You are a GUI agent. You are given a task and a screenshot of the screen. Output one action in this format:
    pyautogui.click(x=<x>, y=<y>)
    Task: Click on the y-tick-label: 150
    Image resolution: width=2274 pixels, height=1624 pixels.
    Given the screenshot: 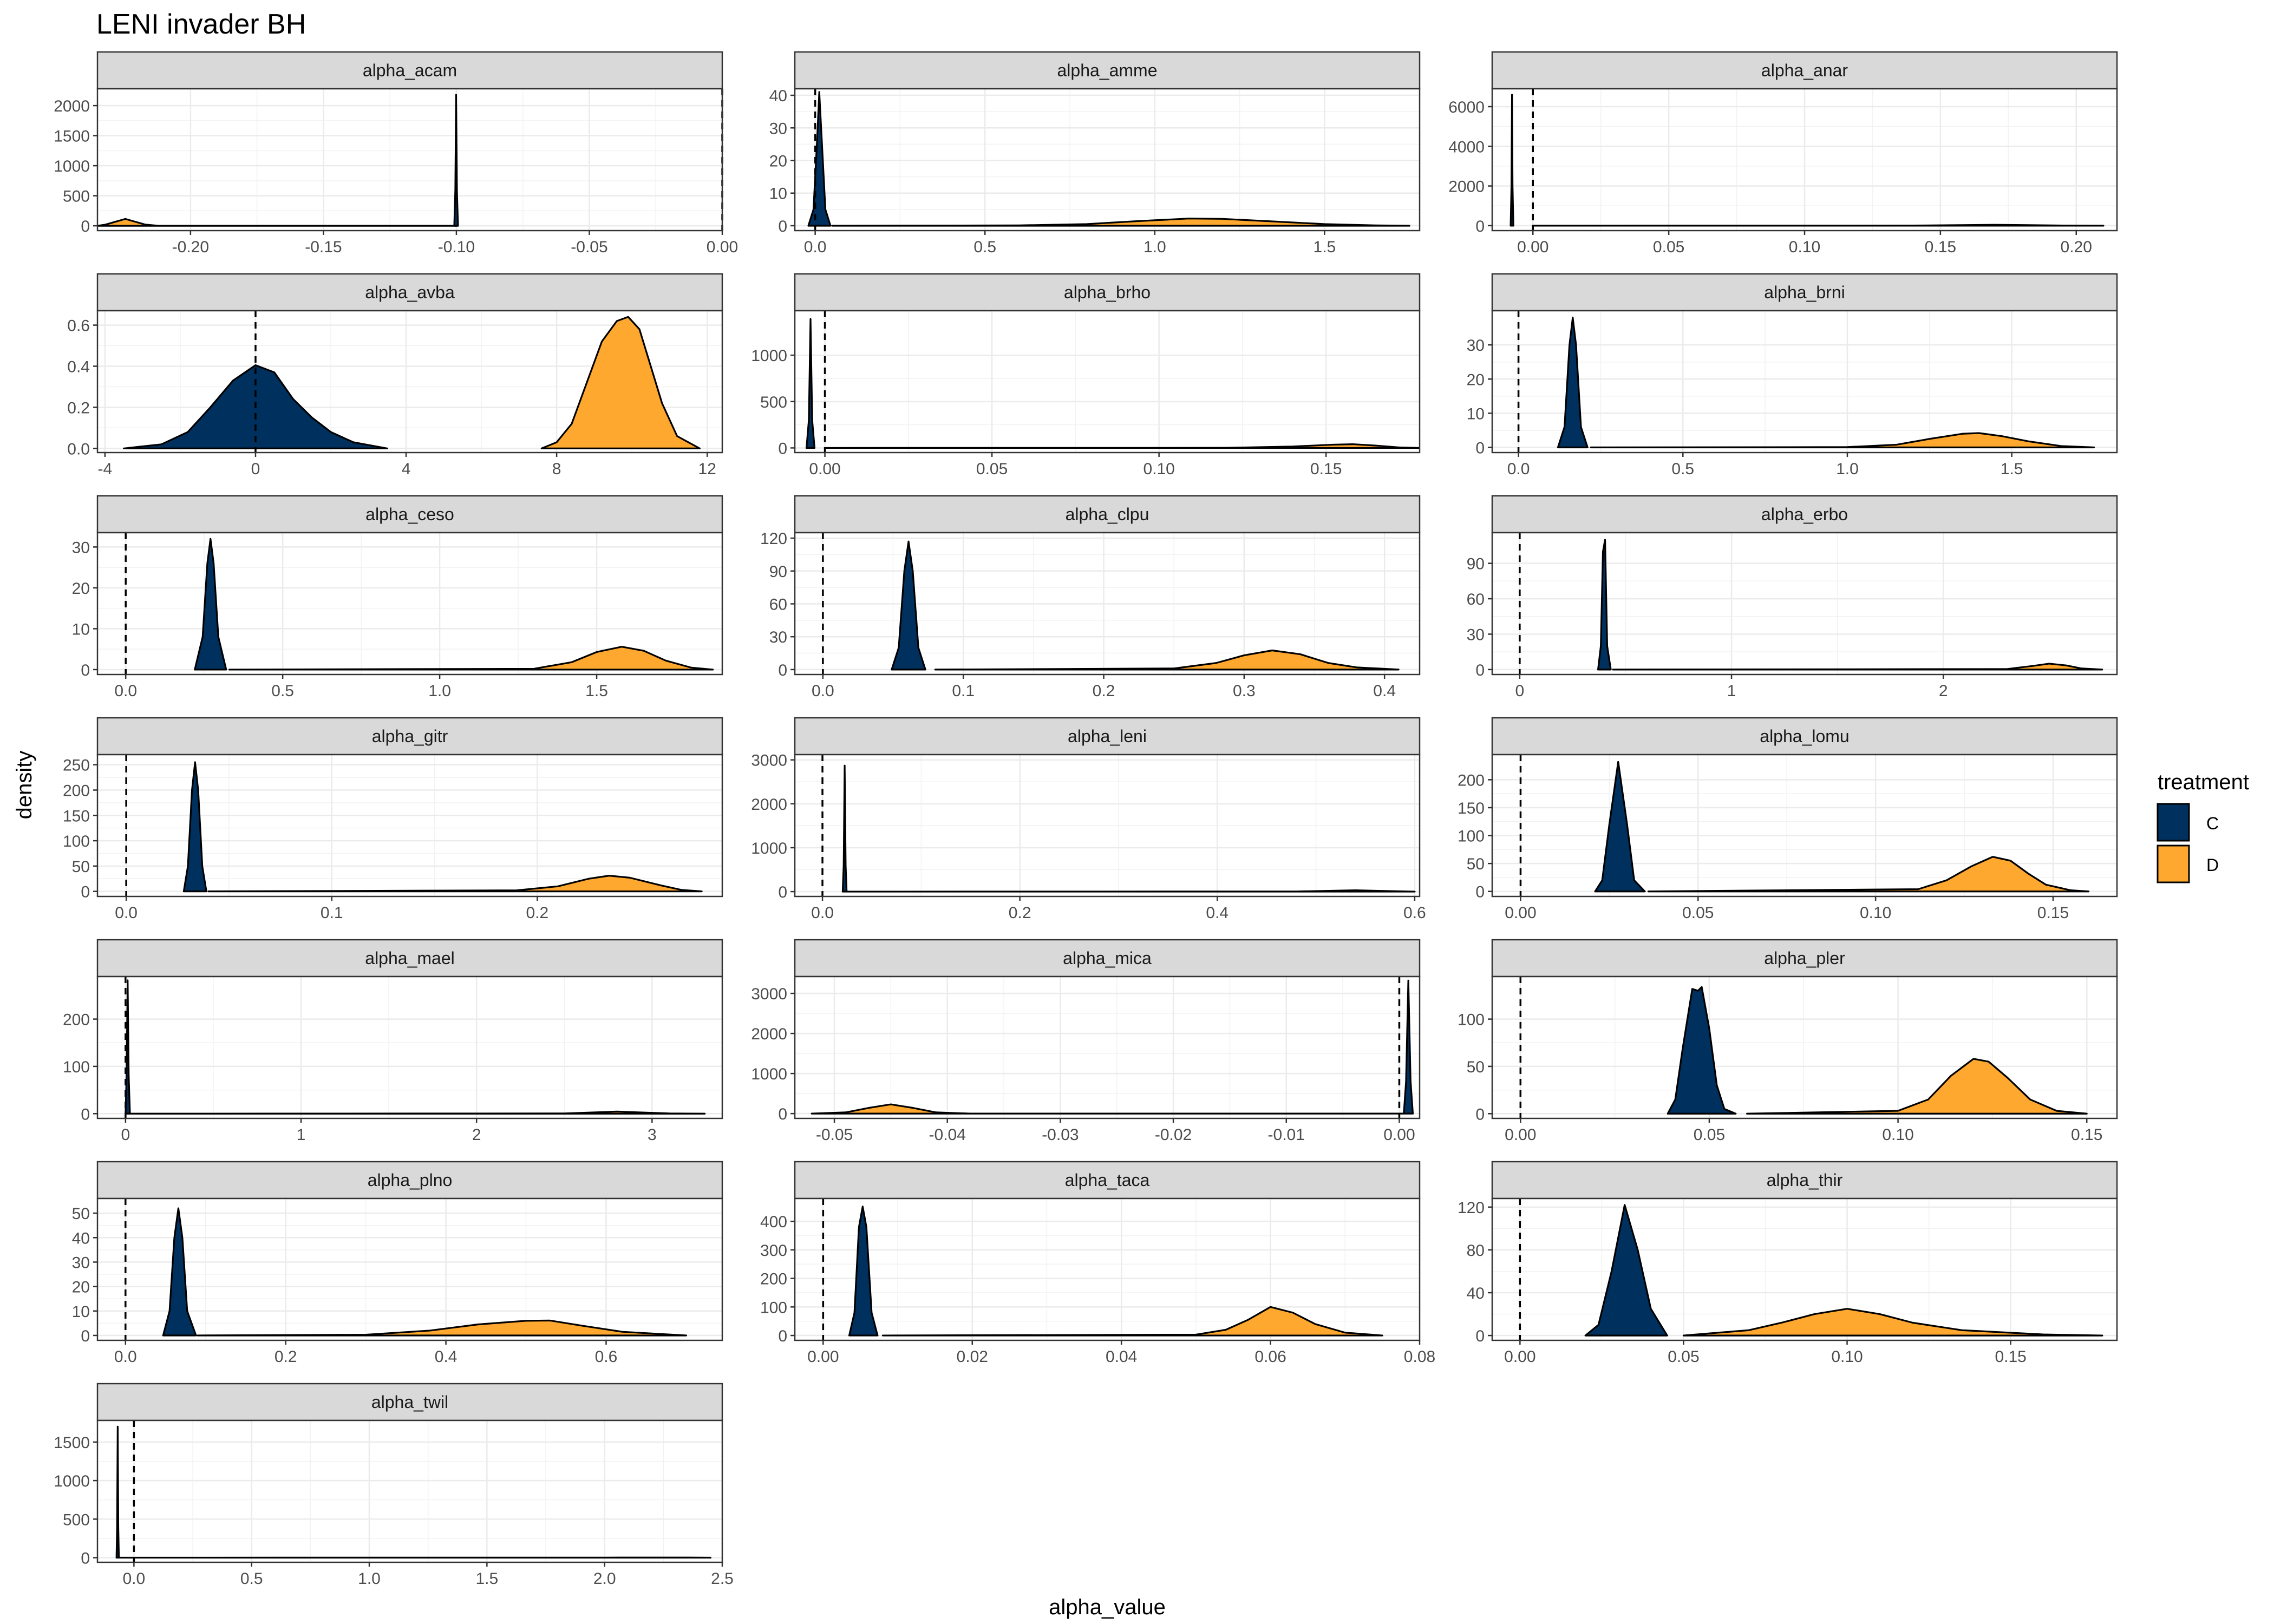 What is the action you would take?
    pyautogui.click(x=77, y=816)
    